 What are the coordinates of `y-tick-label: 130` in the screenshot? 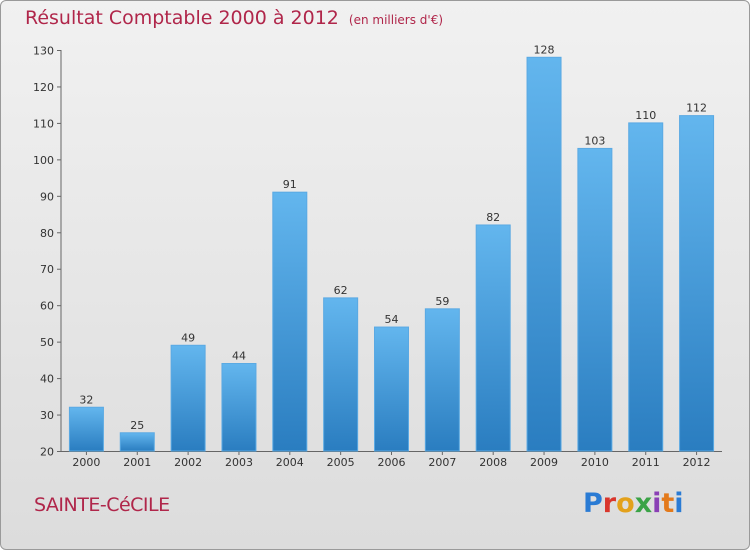 It's located at (43, 51).